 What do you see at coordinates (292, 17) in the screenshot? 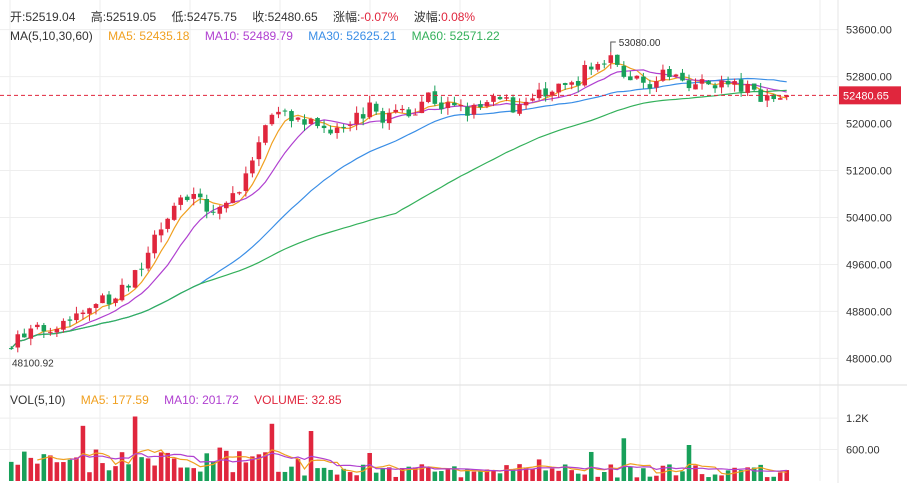
I see `close-value: 52480.65` at bounding box center [292, 17].